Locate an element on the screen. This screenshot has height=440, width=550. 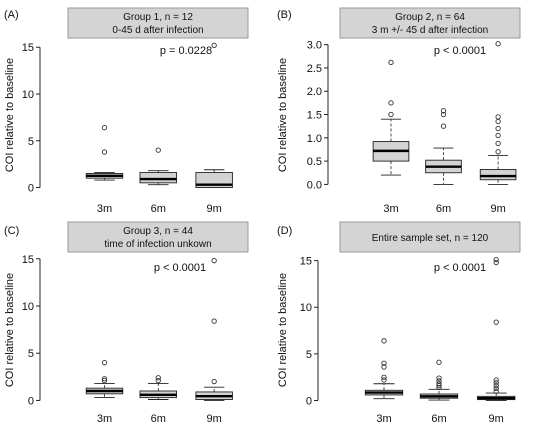
y-tick-label: 2.5 is located at coordinates (314, 69).